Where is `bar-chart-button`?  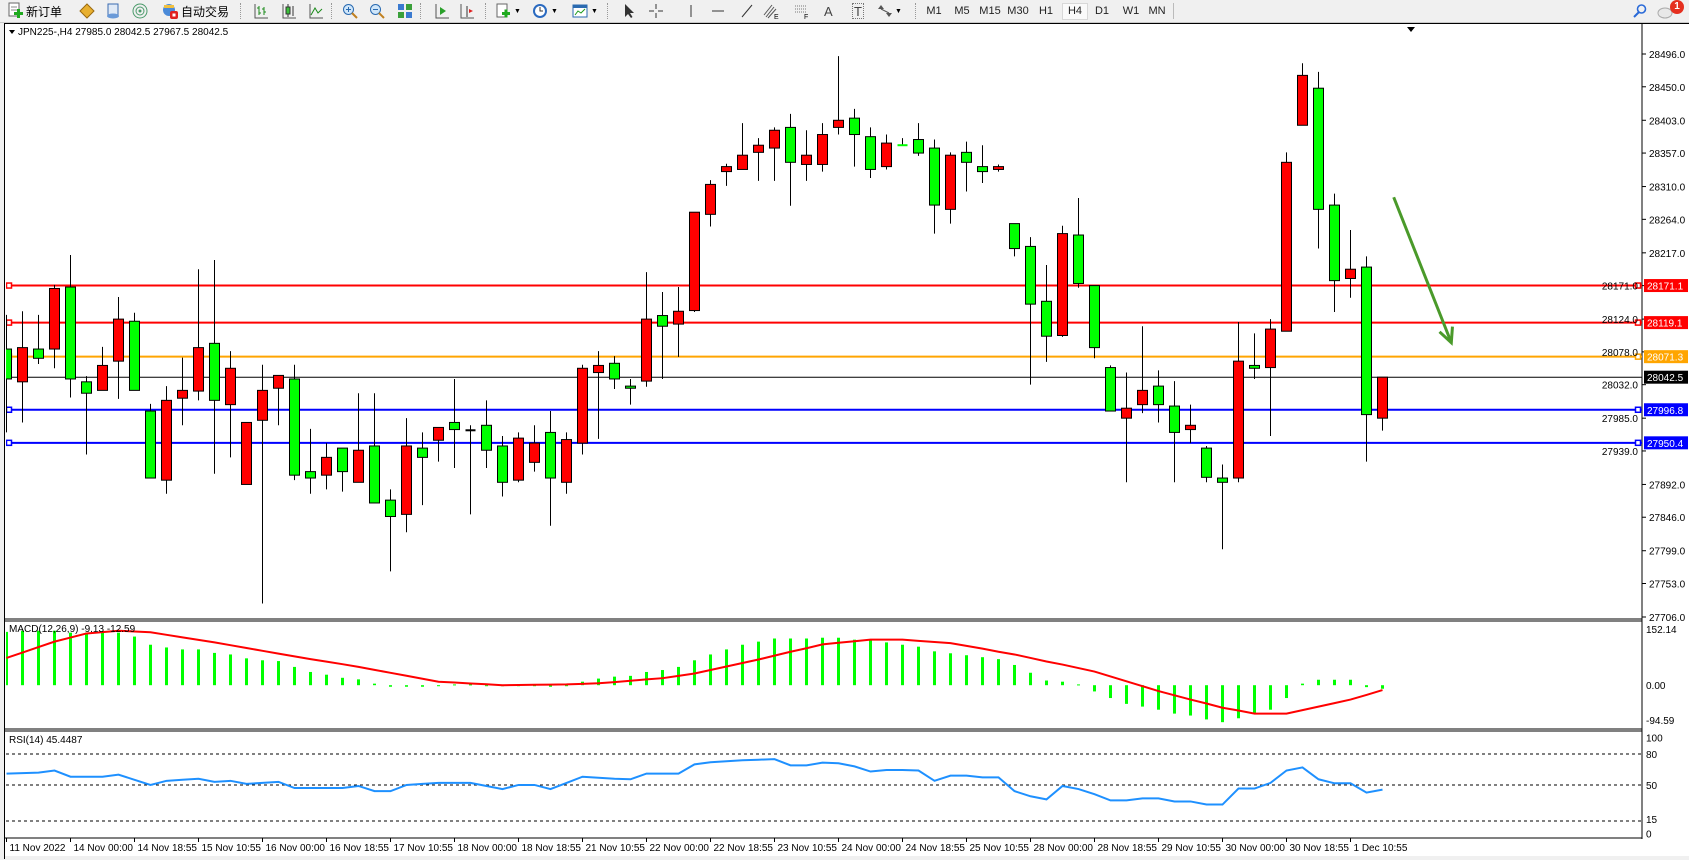 bar-chart-button is located at coordinates (261, 11).